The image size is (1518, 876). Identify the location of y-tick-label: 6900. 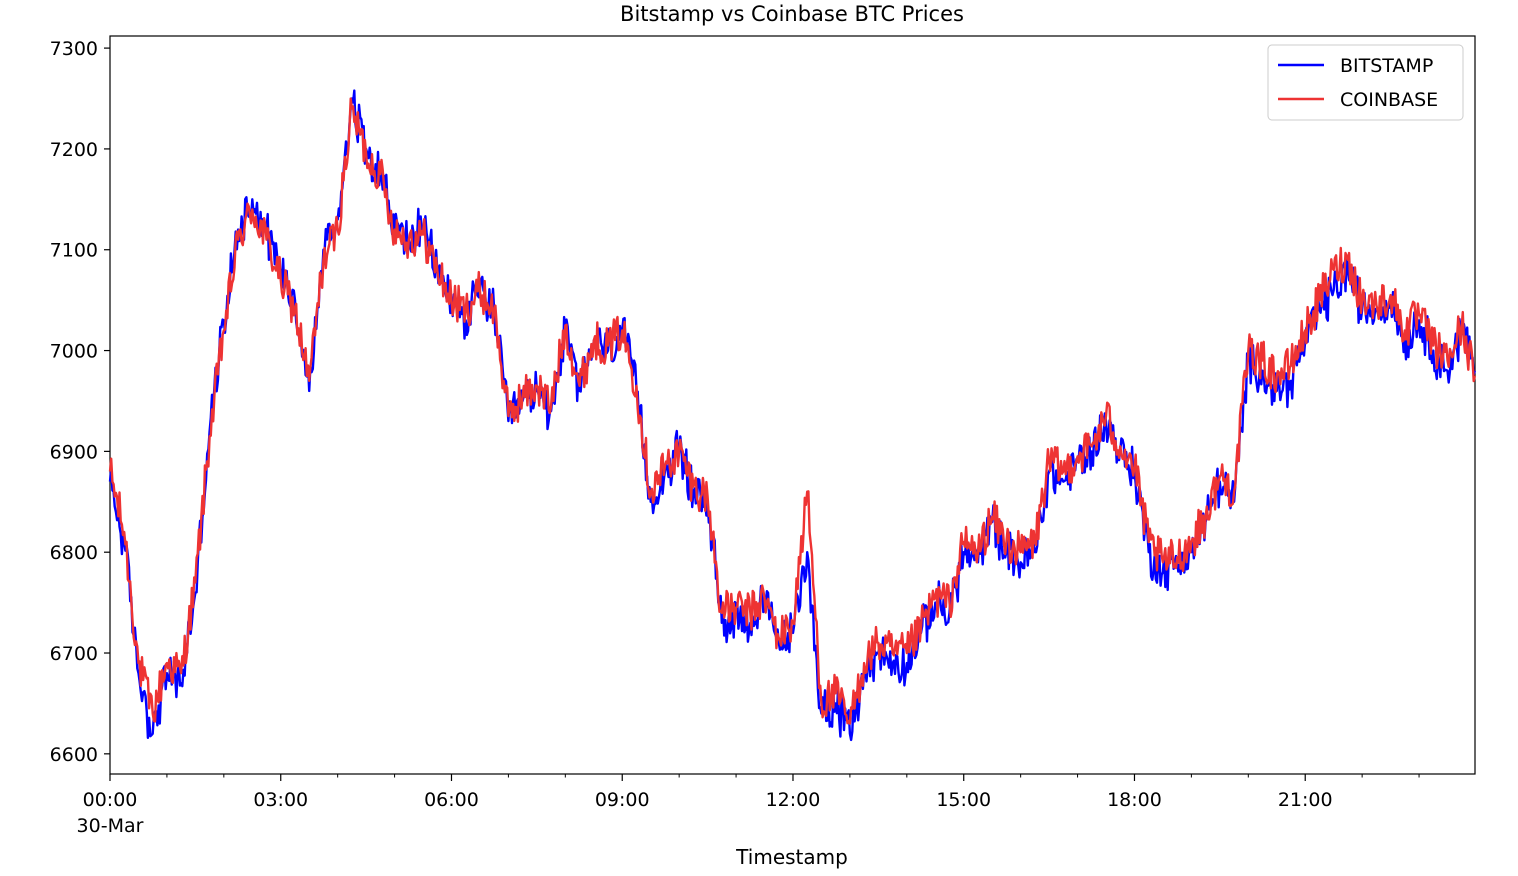
(74, 452).